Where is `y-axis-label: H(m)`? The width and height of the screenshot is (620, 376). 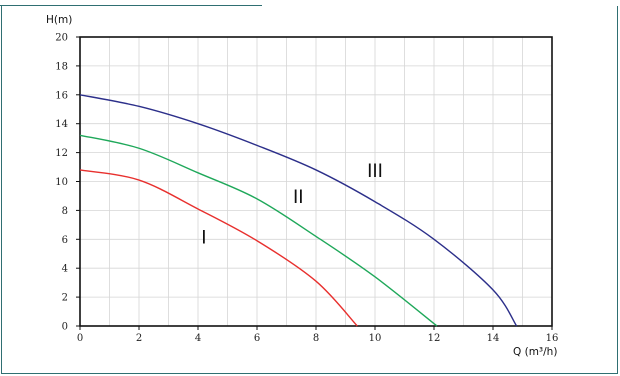
y-axis-label: H(m) is located at coordinates (59, 20).